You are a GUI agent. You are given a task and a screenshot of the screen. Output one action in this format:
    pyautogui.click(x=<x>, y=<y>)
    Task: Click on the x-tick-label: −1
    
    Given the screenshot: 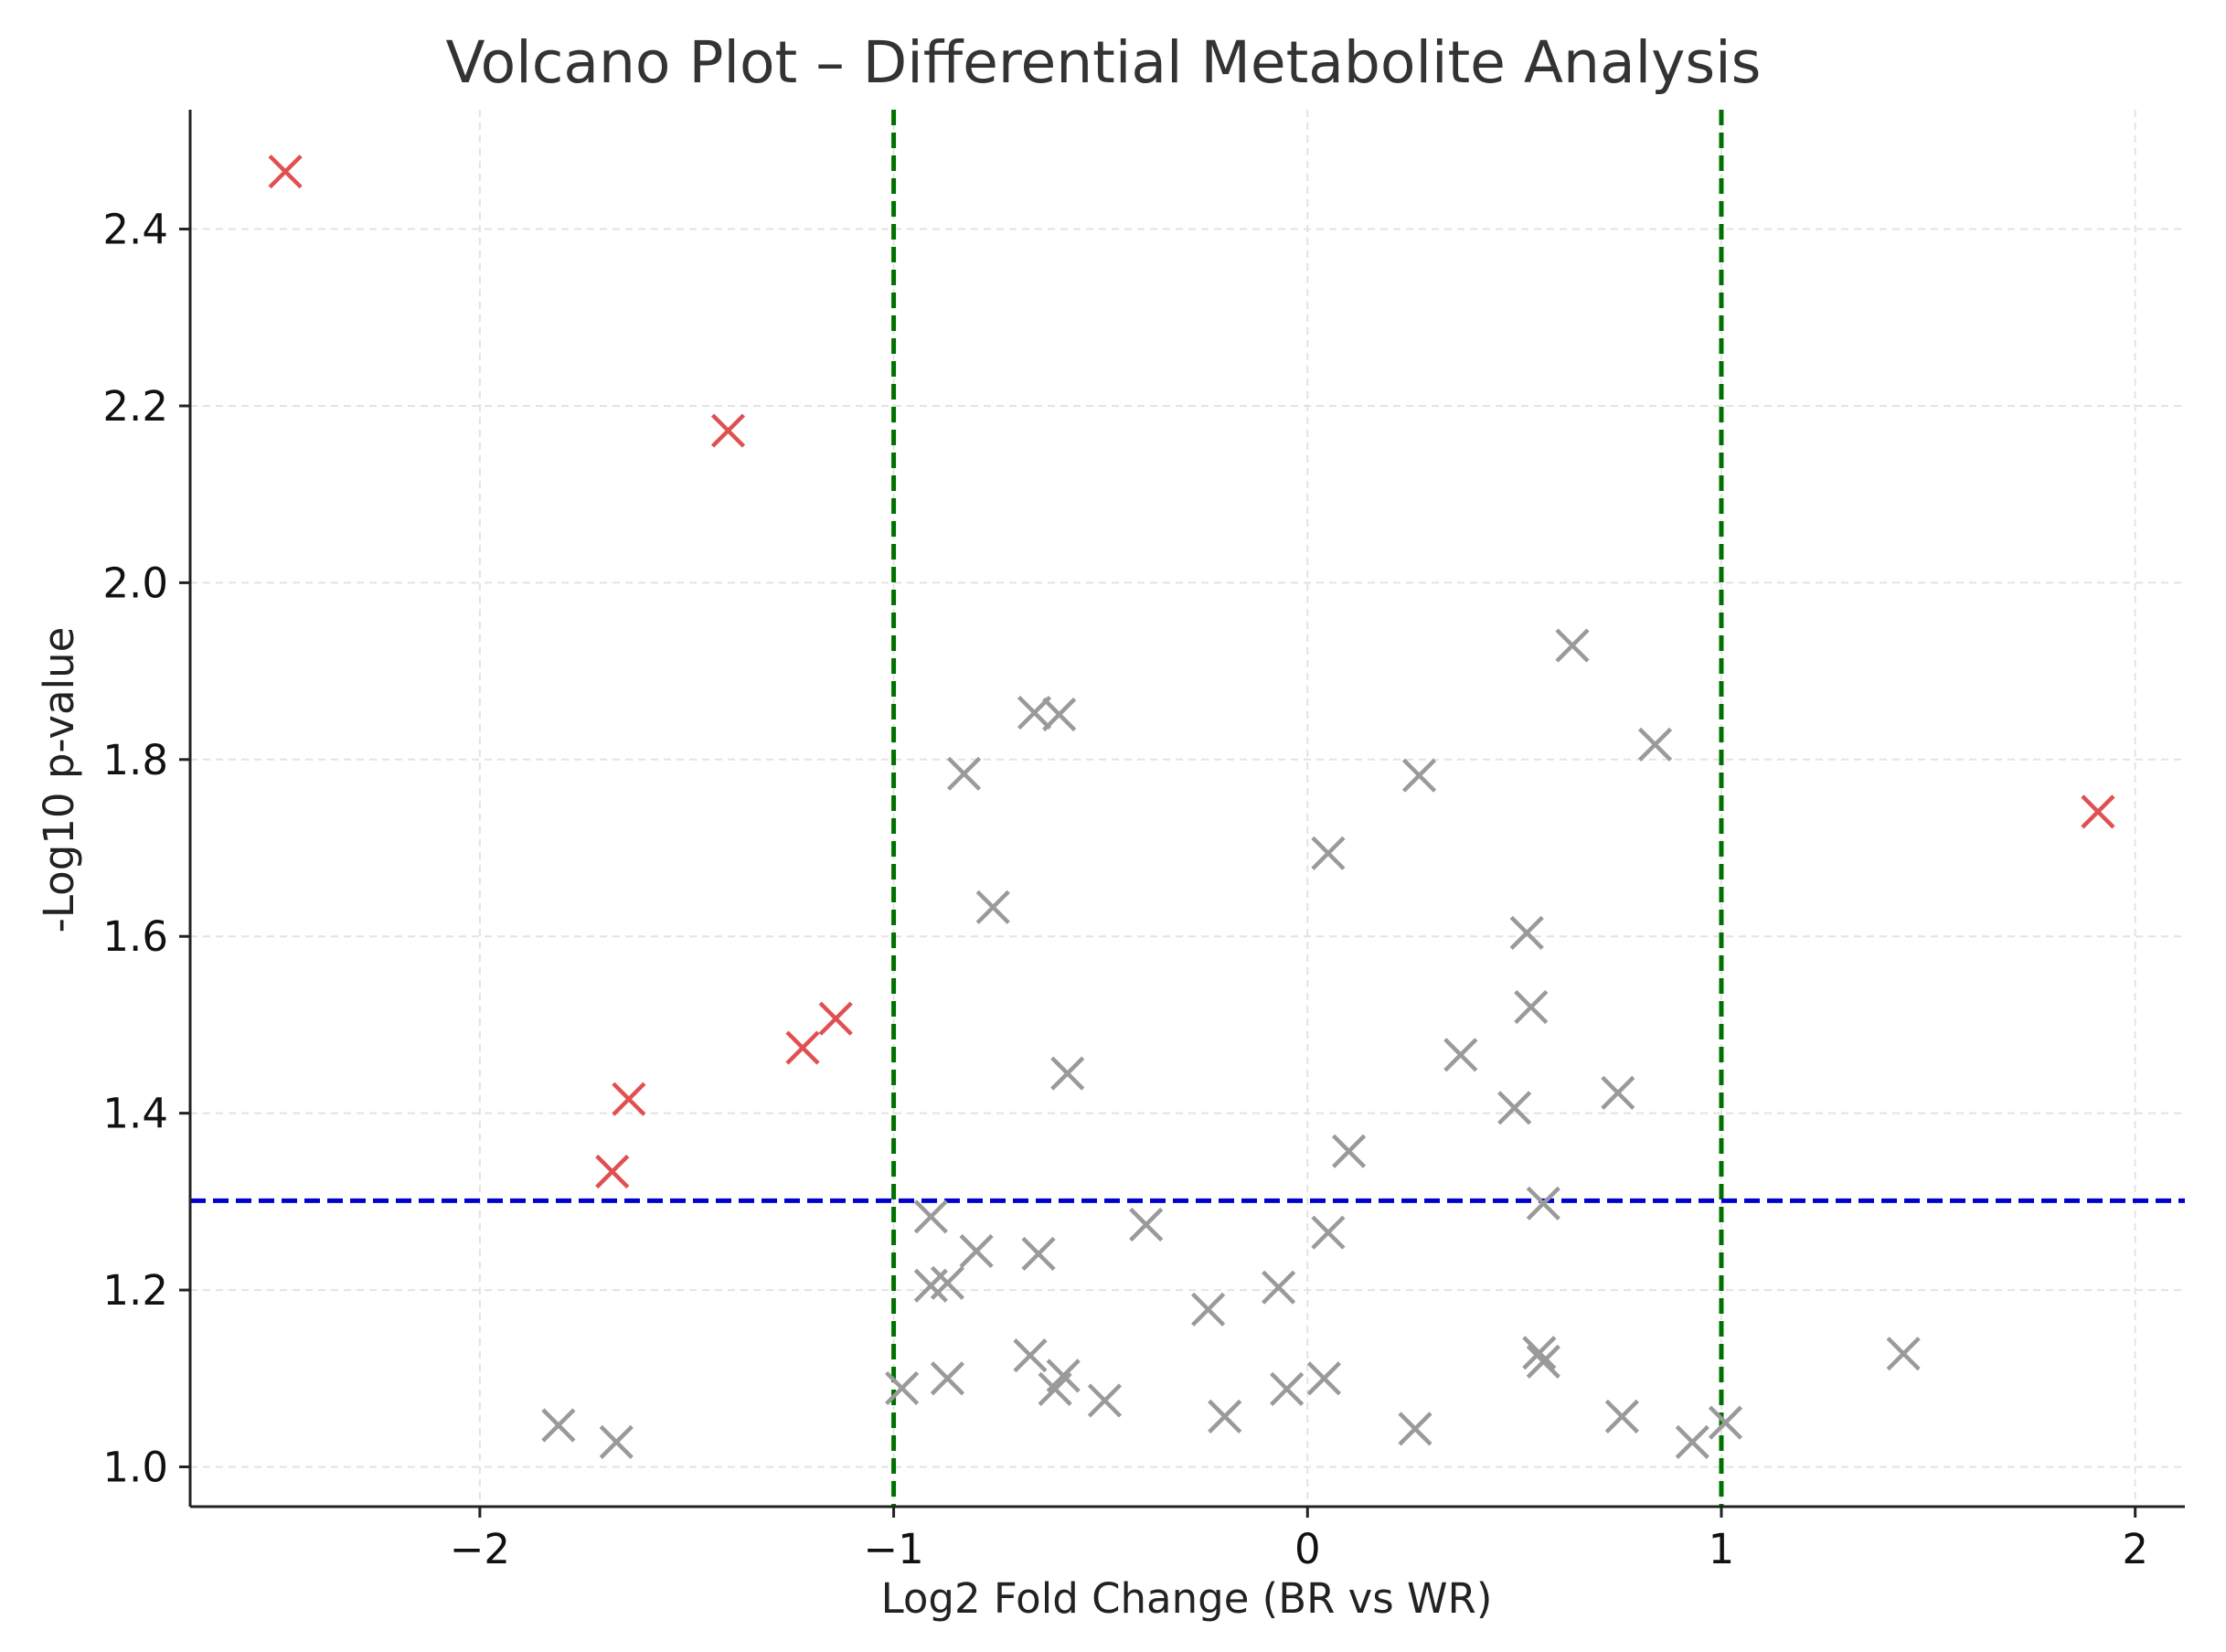 What is the action you would take?
    pyautogui.click(x=893, y=1549)
    